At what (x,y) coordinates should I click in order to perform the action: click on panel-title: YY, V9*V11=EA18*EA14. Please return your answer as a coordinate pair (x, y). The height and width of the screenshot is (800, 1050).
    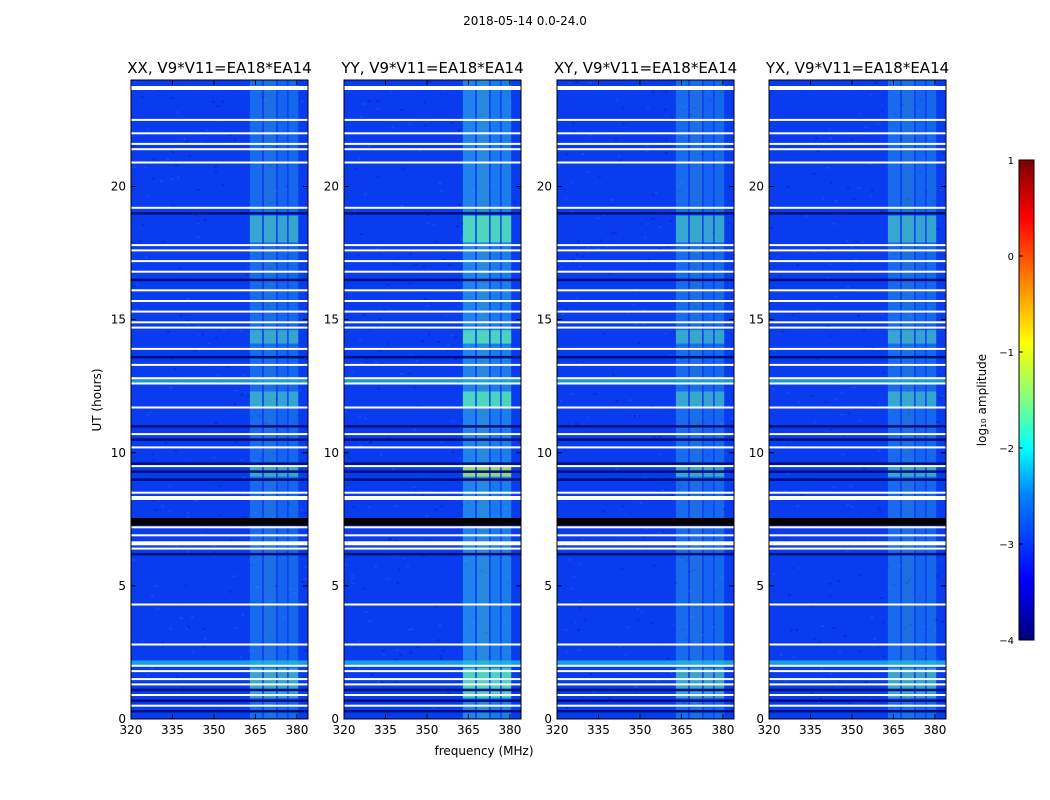
    Looking at the image, I should click on (431, 68).